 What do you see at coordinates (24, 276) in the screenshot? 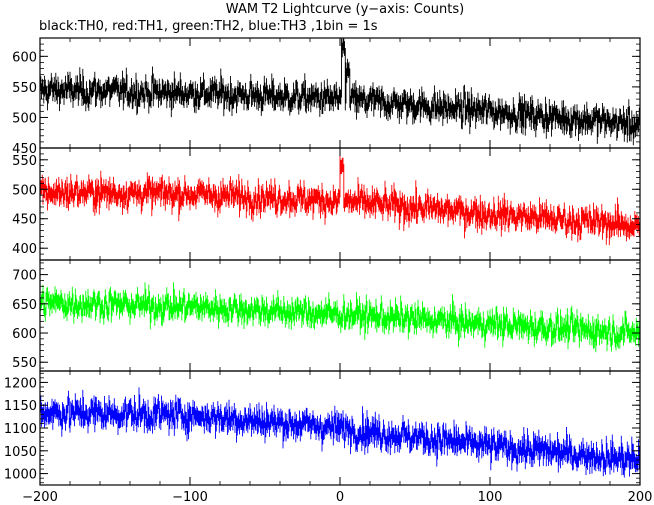
I see `y-tick-label: 700` at bounding box center [24, 276].